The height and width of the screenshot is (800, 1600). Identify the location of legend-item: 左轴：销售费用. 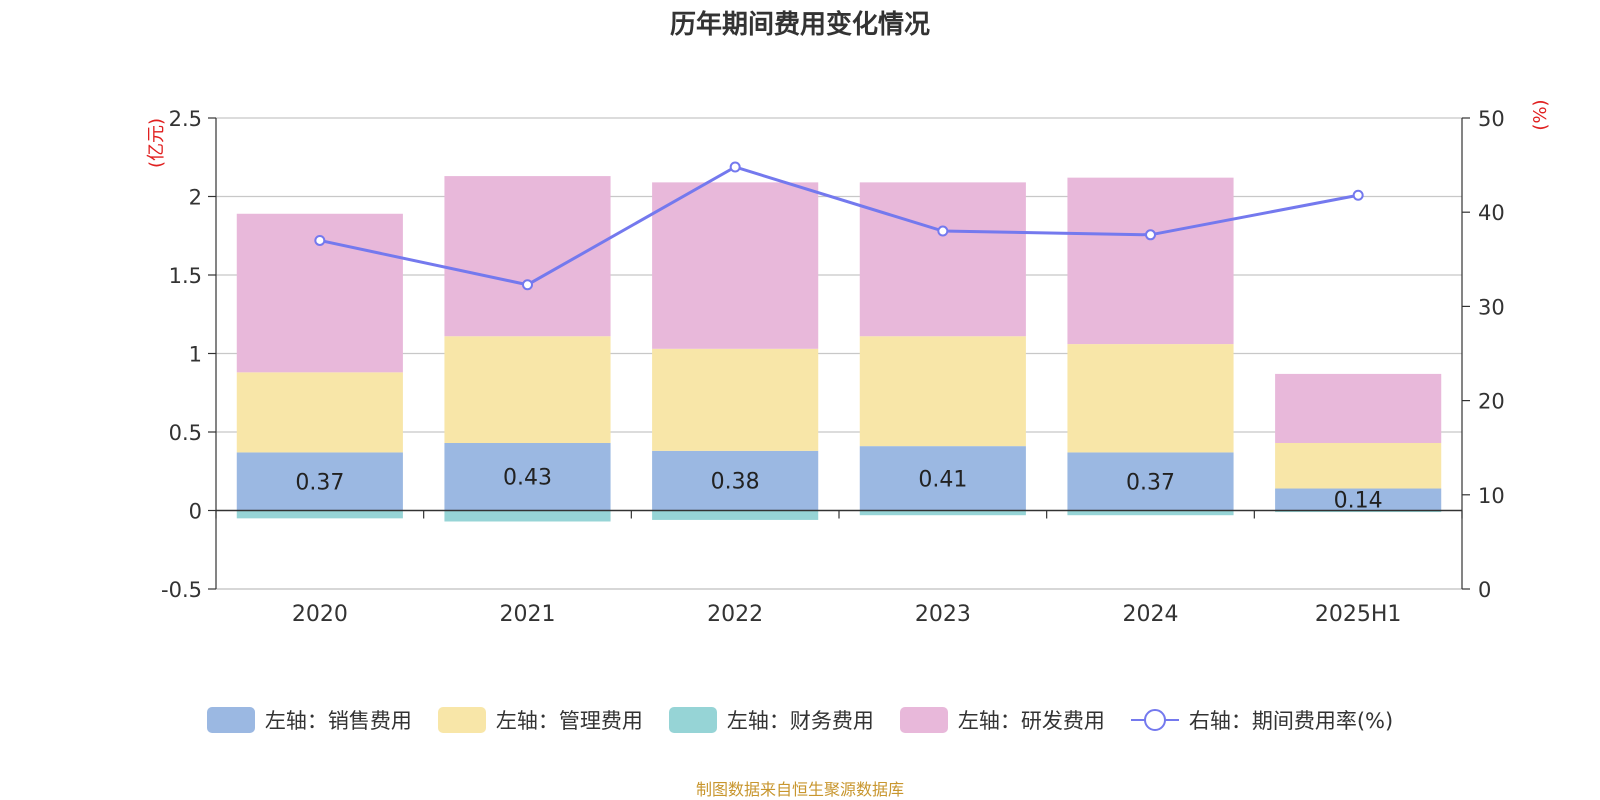
(309, 720).